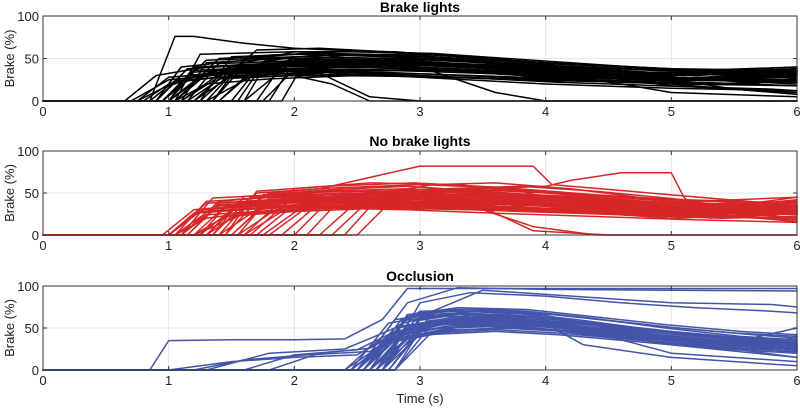 The width and height of the screenshot is (800, 408). Describe the element at coordinates (419, 141) in the screenshot. I see `panel-title: No brake lights` at that location.